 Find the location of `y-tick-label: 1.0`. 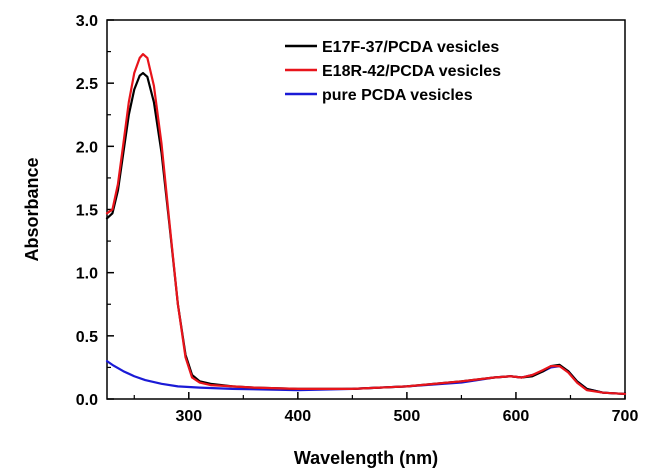

y-tick-label: 1.0 is located at coordinates (87, 274).